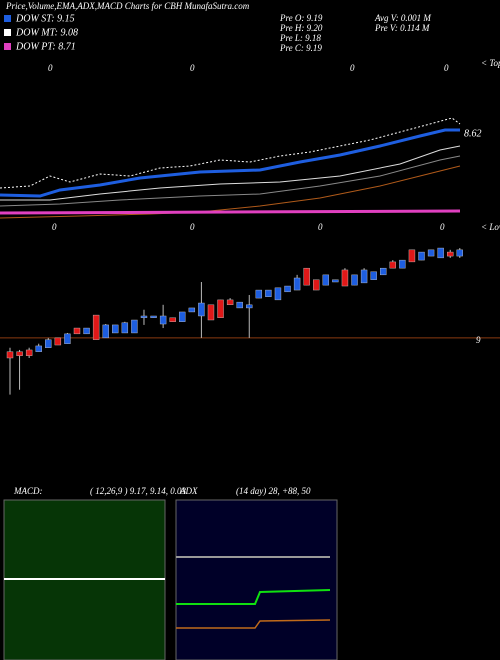 The width and height of the screenshot is (500, 660). I want to click on last-label: 8.62, so click(473, 133).